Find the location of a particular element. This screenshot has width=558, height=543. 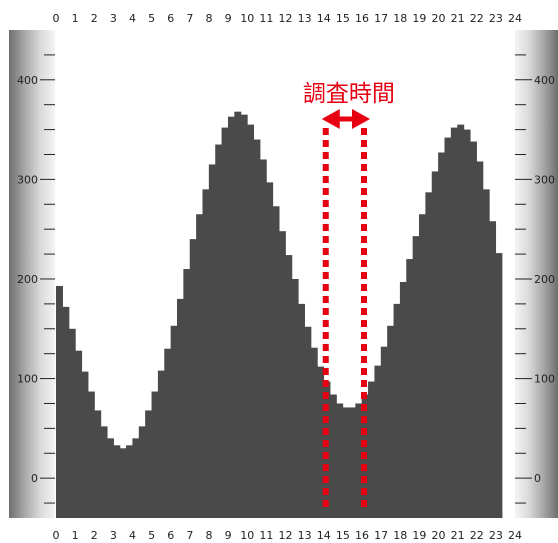

x-tick-label: 19 is located at coordinates (419, 535).